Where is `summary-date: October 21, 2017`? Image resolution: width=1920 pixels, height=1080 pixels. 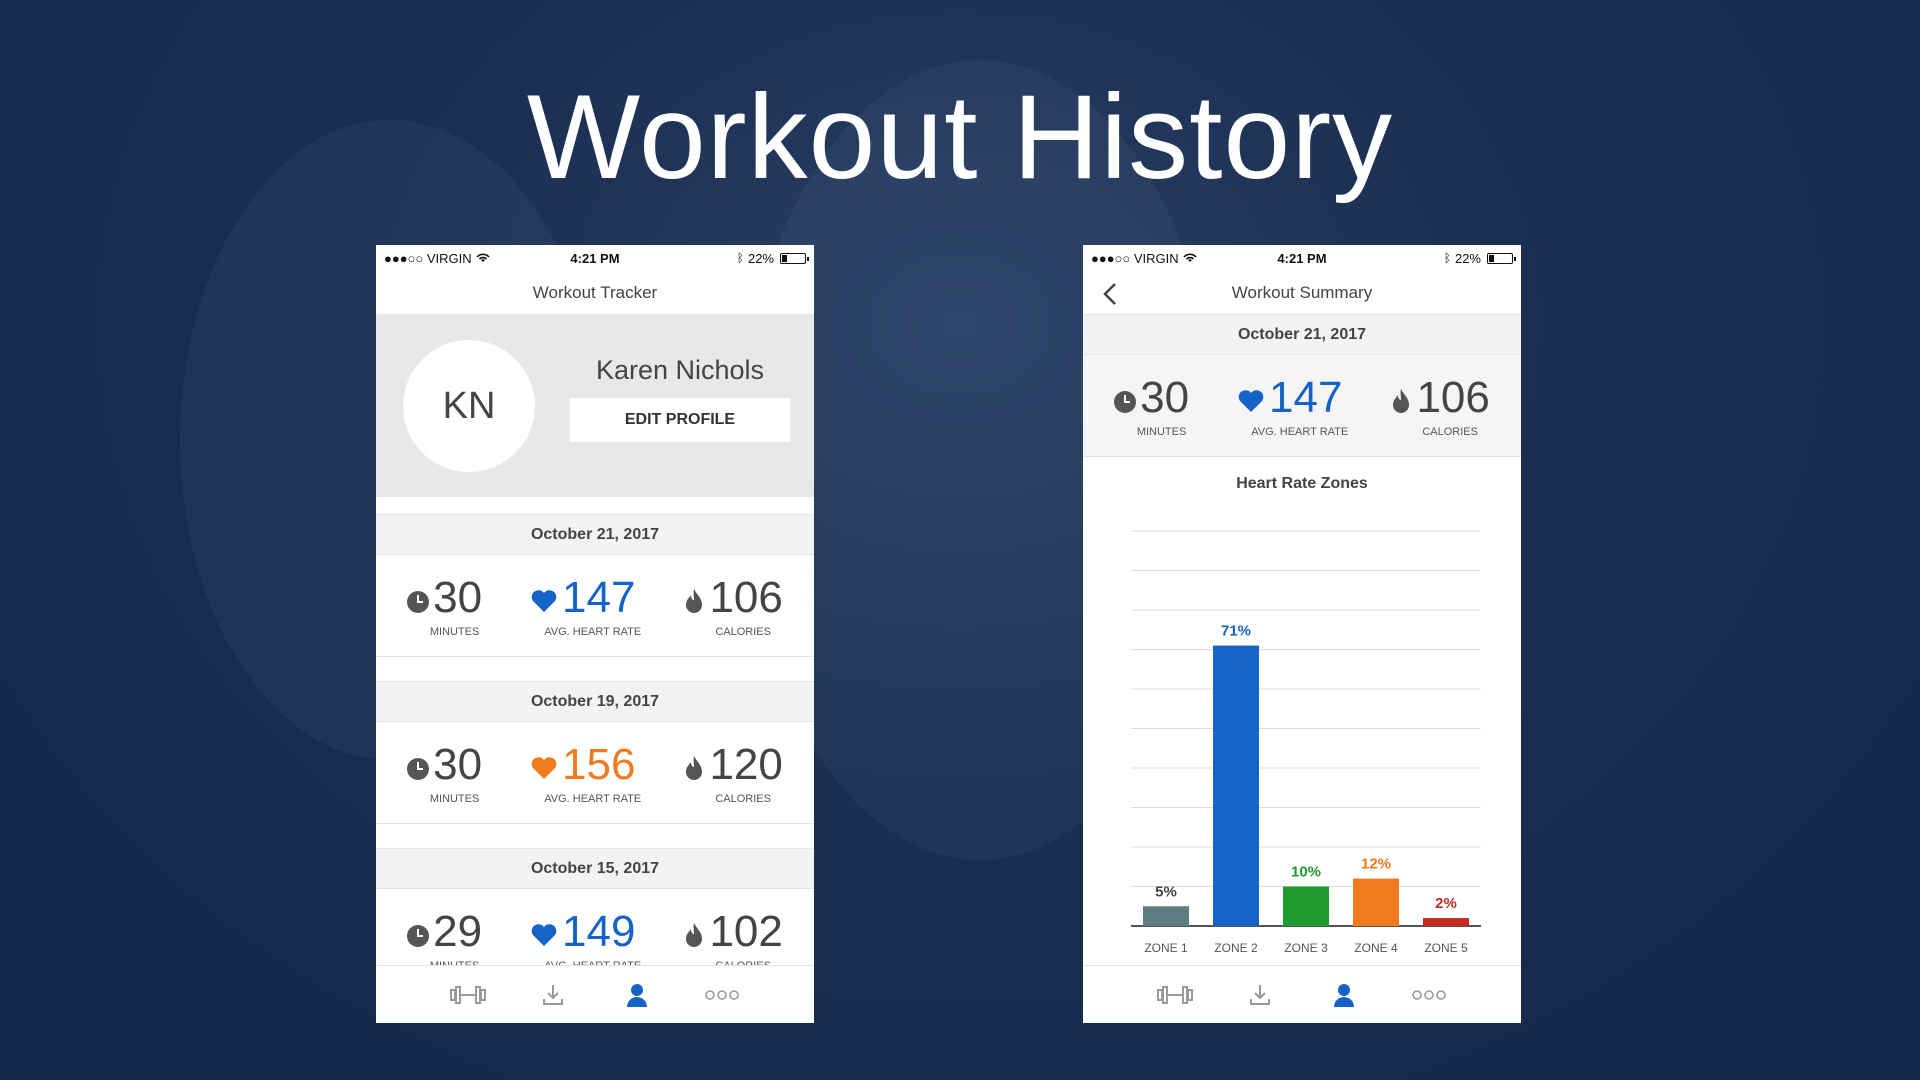 summary-date: October 21, 2017 is located at coordinates (1302, 335).